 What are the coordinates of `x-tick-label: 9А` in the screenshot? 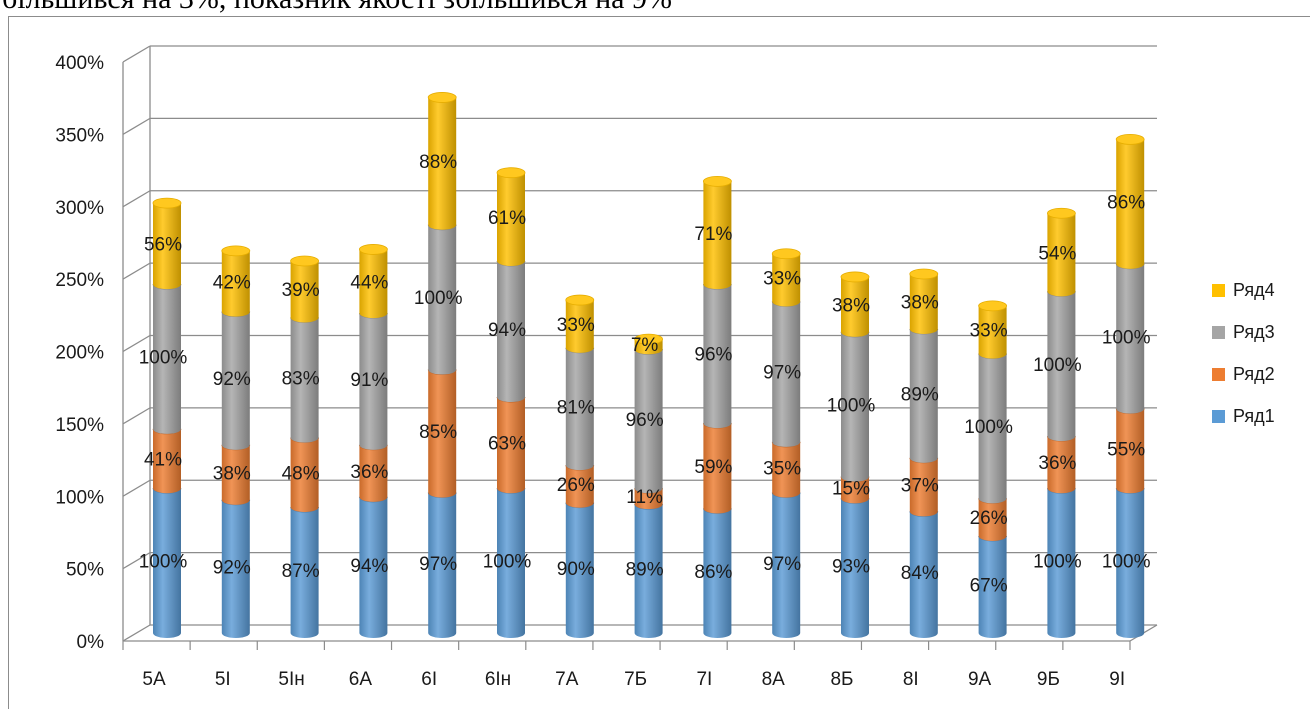 It's located at (980, 679).